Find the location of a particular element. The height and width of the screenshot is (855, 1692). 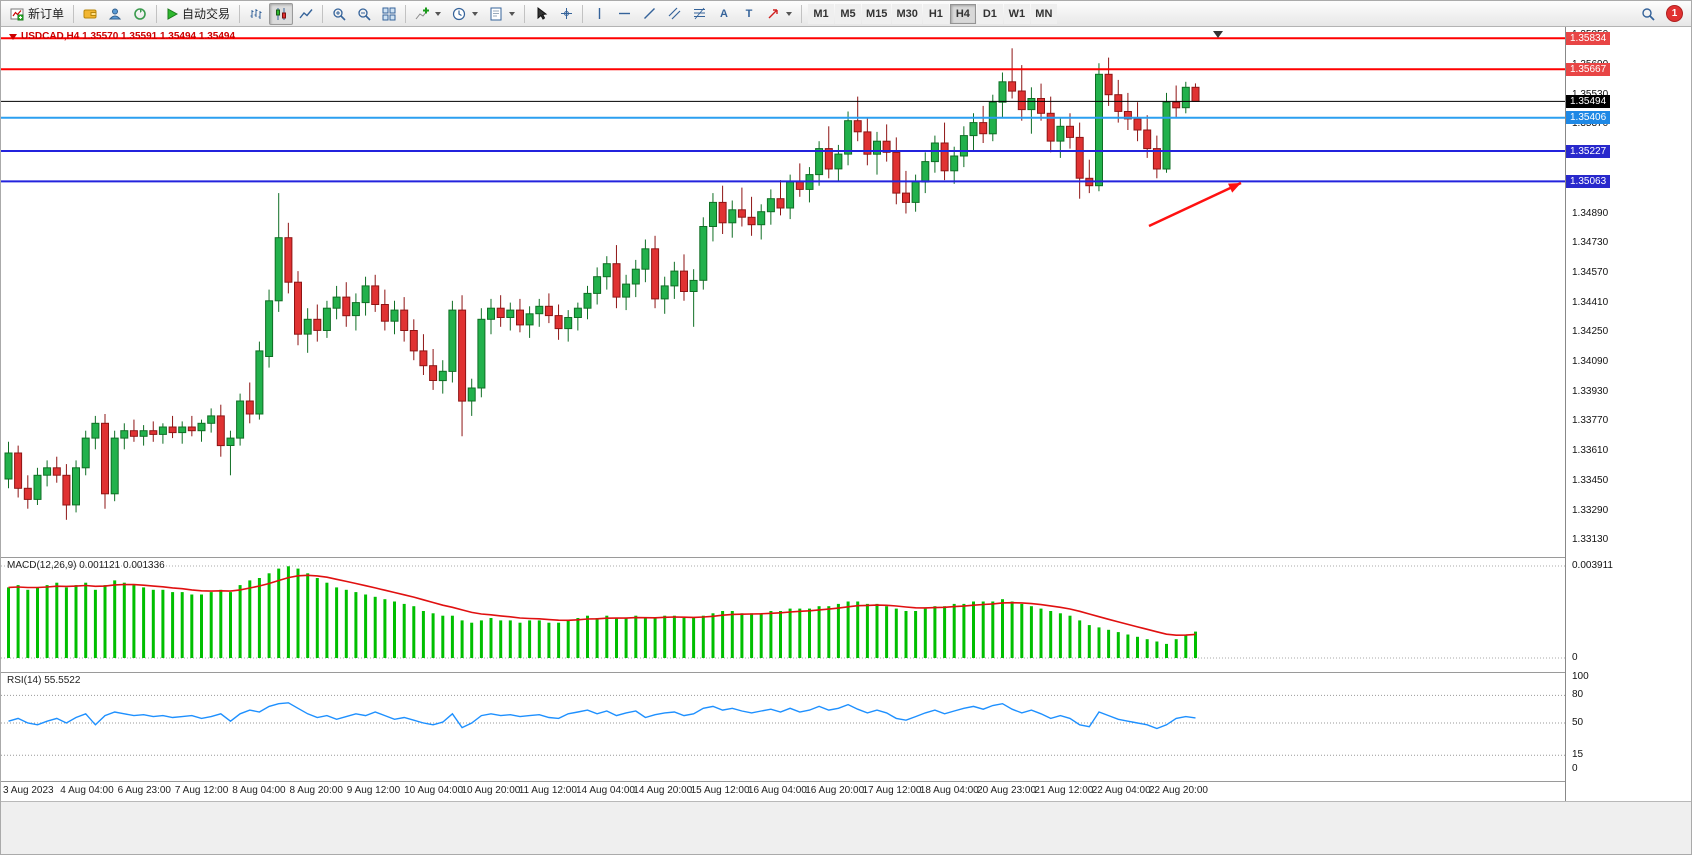

time-label: 15 Aug 12:00 is located at coordinates (720, 790).